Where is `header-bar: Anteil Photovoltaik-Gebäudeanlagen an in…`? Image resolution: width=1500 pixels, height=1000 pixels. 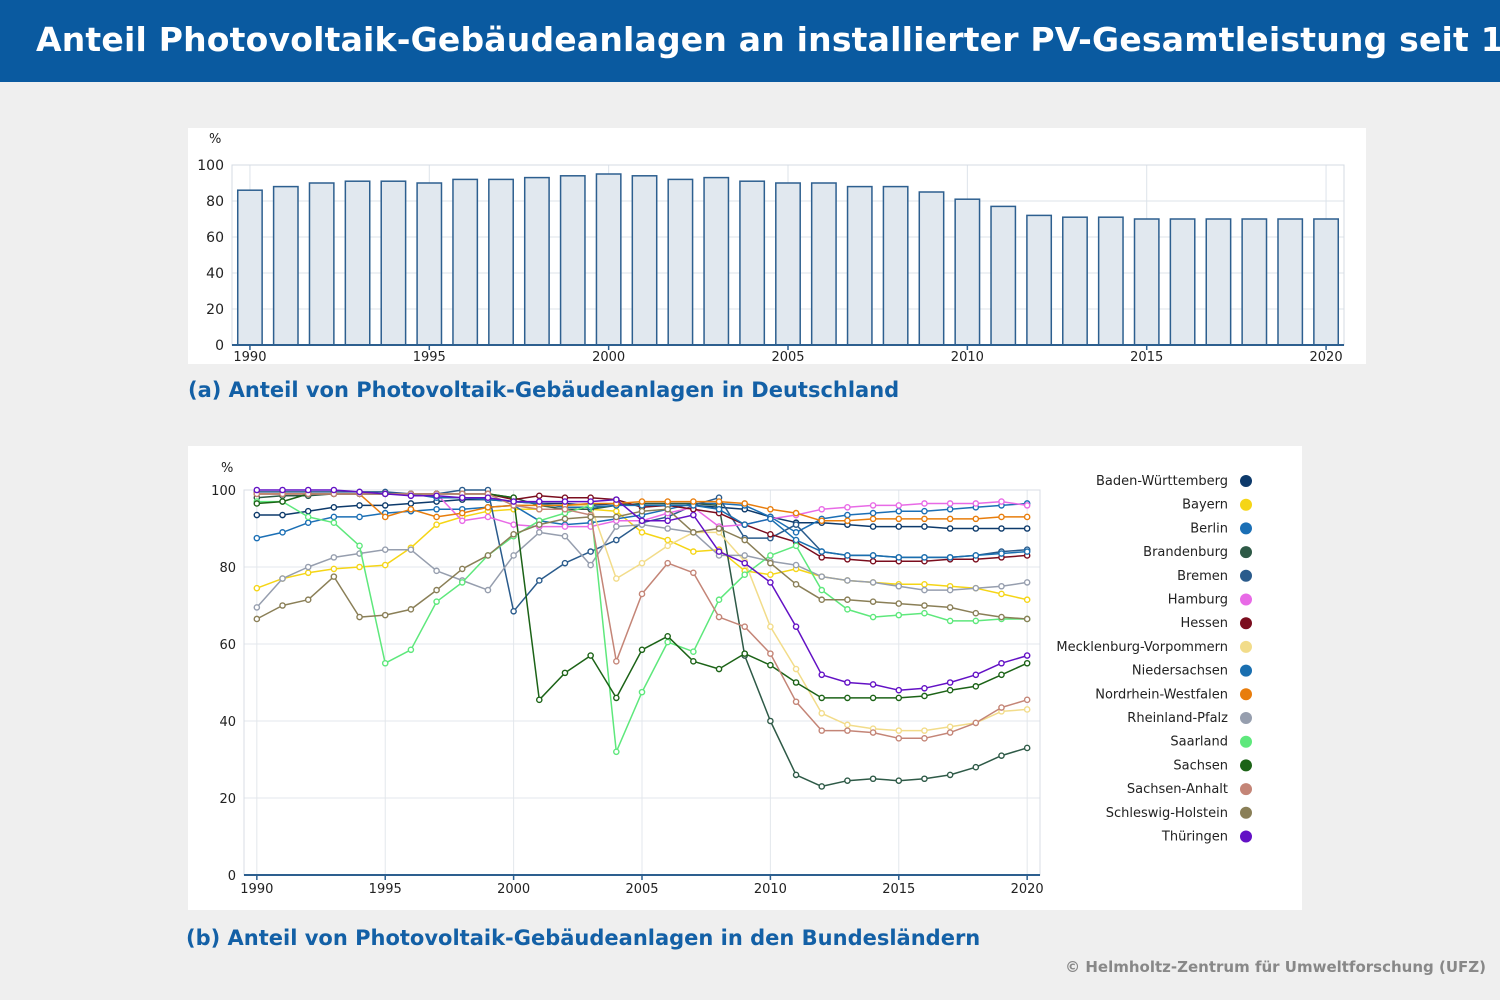 header-bar: Anteil Photovoltaik-Gebäudeanlagen an in… is located at coordinates (750, 41).